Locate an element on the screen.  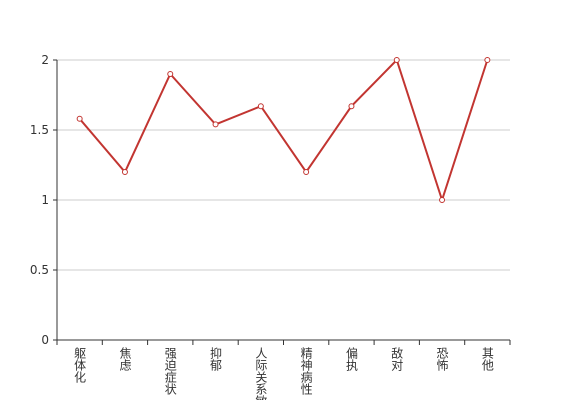
y-tick-label: 1.5 is located at coordinates (39, 130).